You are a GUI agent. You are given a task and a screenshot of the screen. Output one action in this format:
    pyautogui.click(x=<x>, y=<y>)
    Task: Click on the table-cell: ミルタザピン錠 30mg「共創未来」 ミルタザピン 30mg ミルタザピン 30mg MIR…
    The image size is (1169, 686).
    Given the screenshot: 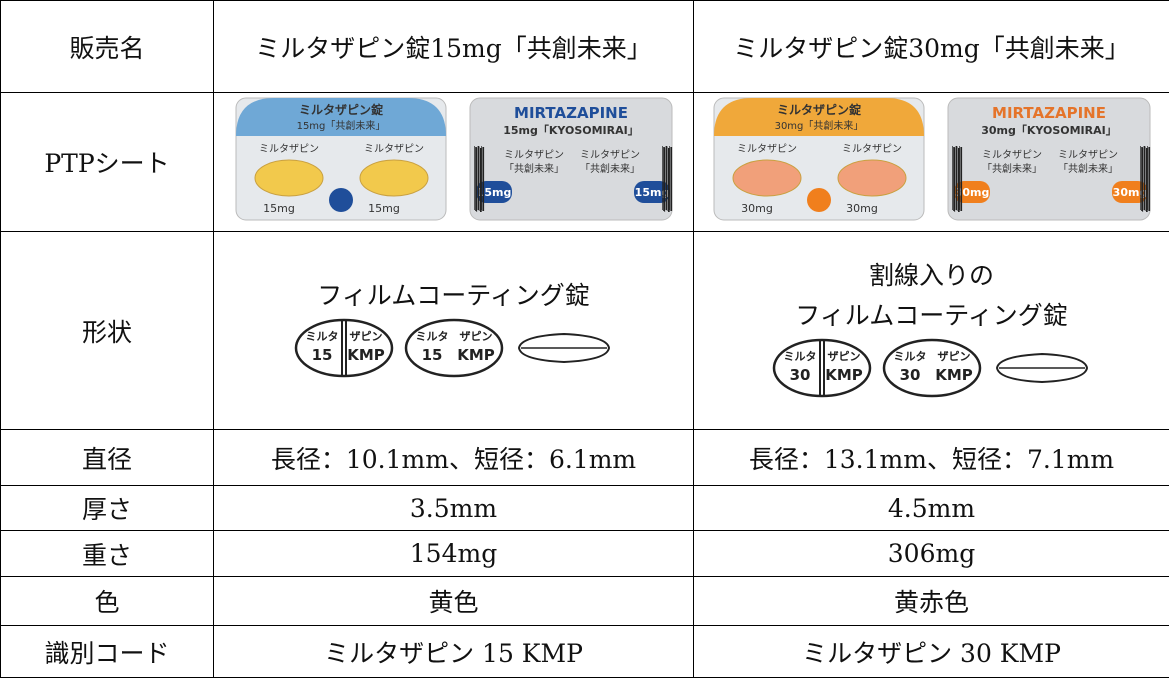 What is the action you would take?
    pyautogui.click(x=931, y=162)
    